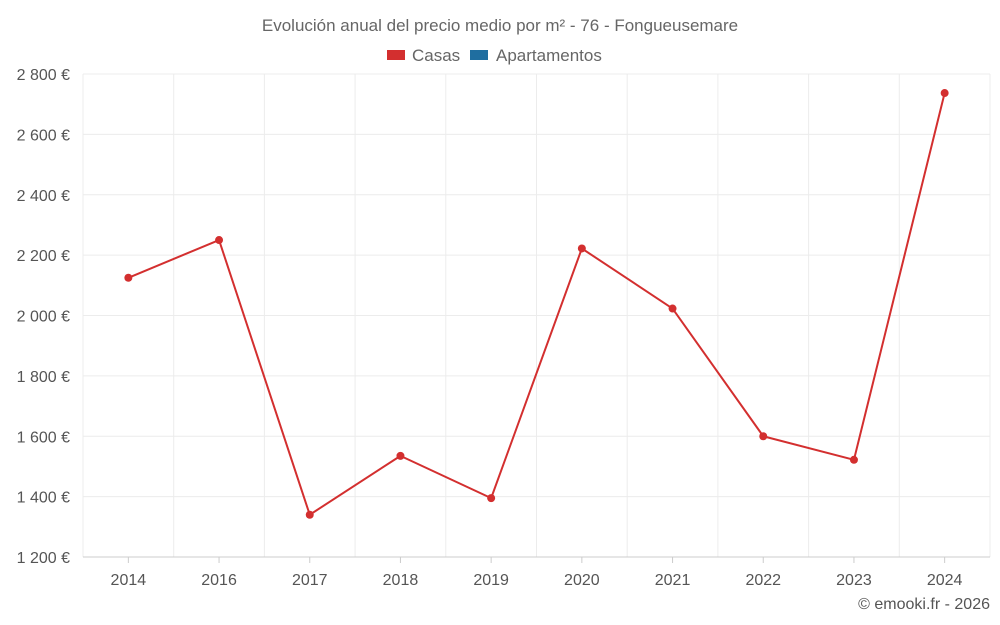 This screenshot has height=625, width=1000. Describe the element at coordinates (945, 580) in the screenshot. I see `x-tick-label: 2024` at that location.